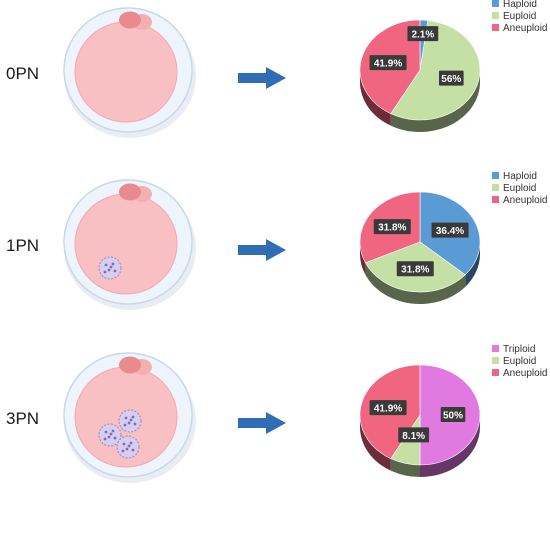 Image resolution: width=550 pixels, height=533 pixels. I want to click on pie-chart: 36.4% 31.8% 31.8%, so click(420, 248).